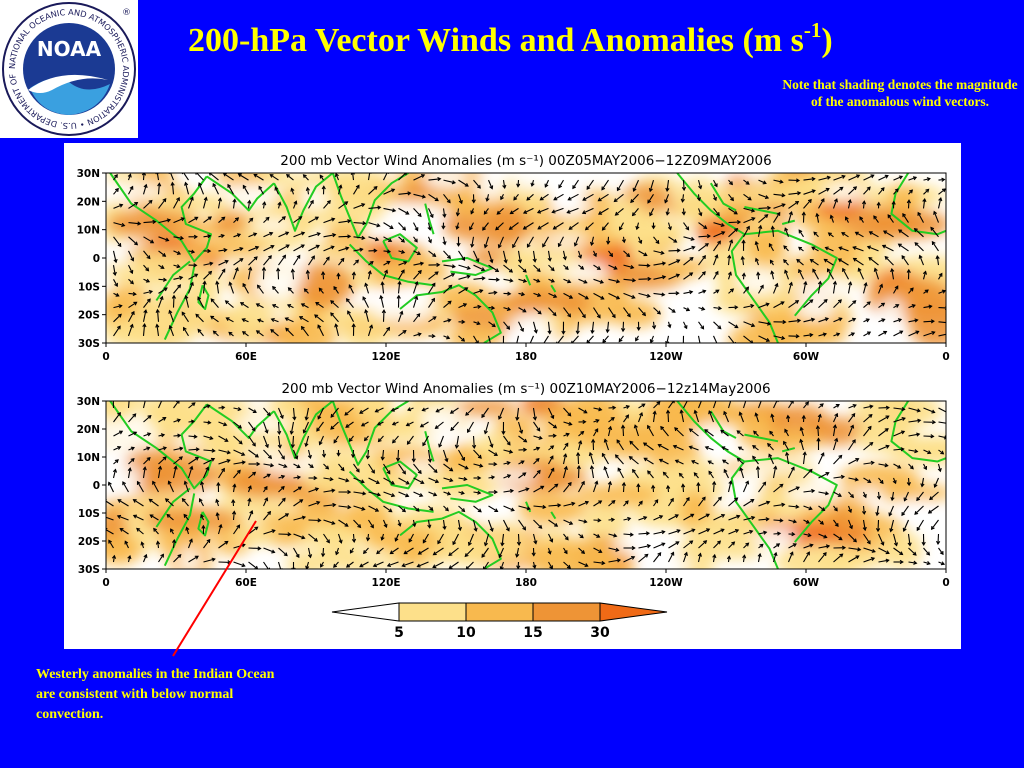 The height and width of the screenshot is (768, 1024). I want to click on logo-center-text: NOAA, so click(69, 49).